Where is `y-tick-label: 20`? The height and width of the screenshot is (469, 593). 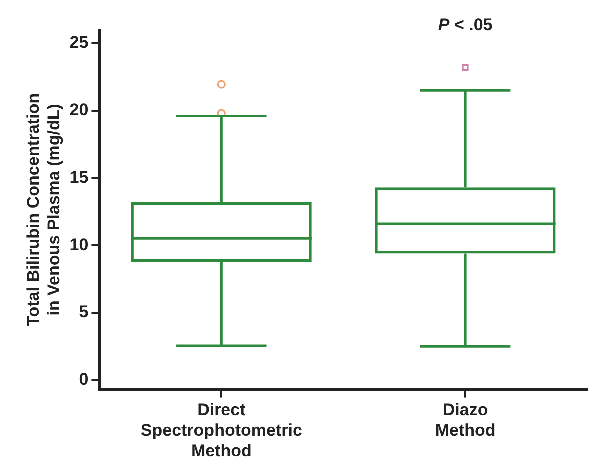
y-tick-label: 20 is located at coordinates (79, 110).